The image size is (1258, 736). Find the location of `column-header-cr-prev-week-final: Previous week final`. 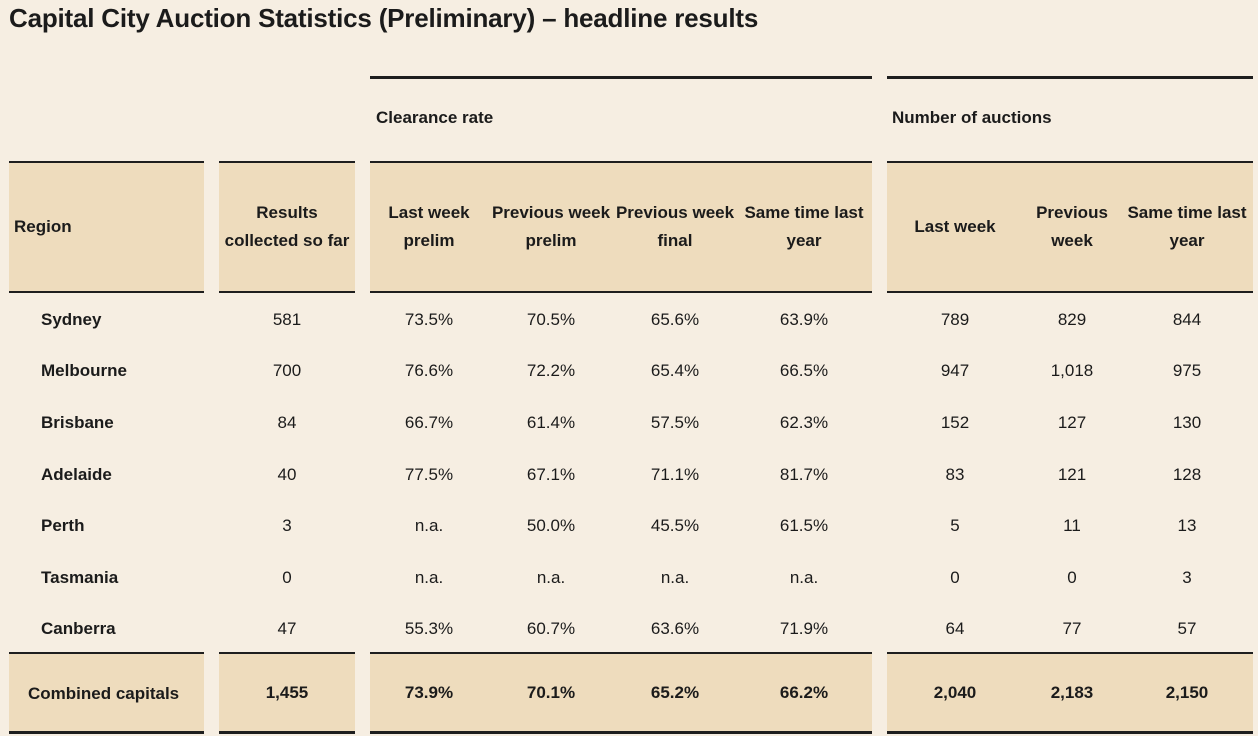

column-header-cr-prev-week-final: Previous week final is located at coordinates (675, 226).